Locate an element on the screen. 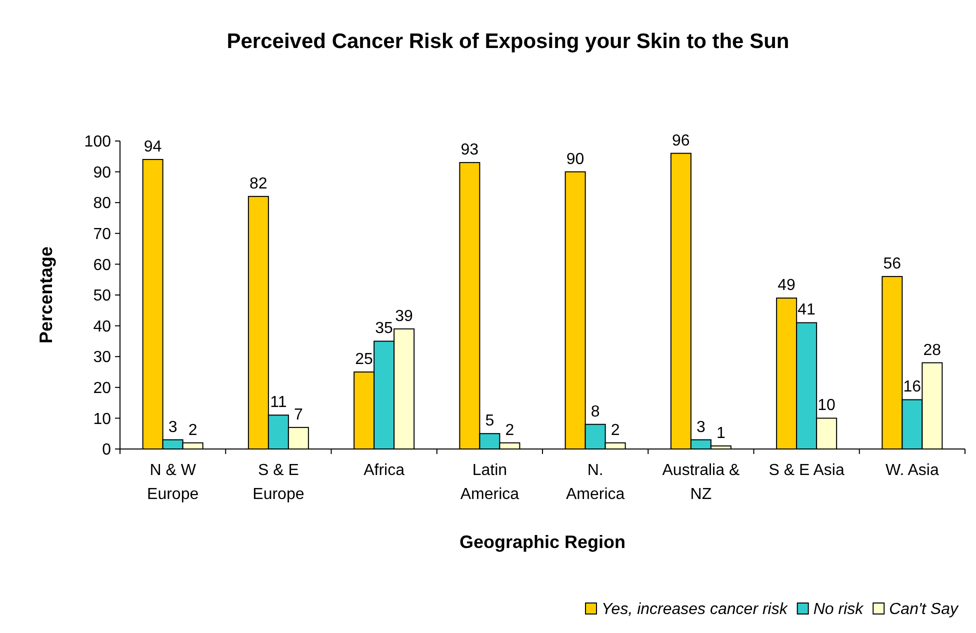 Image resolution: width=976 pixels, height=633 pixels. legend-label: Yes, increases cancer risk is located at coordinates (695, 609).